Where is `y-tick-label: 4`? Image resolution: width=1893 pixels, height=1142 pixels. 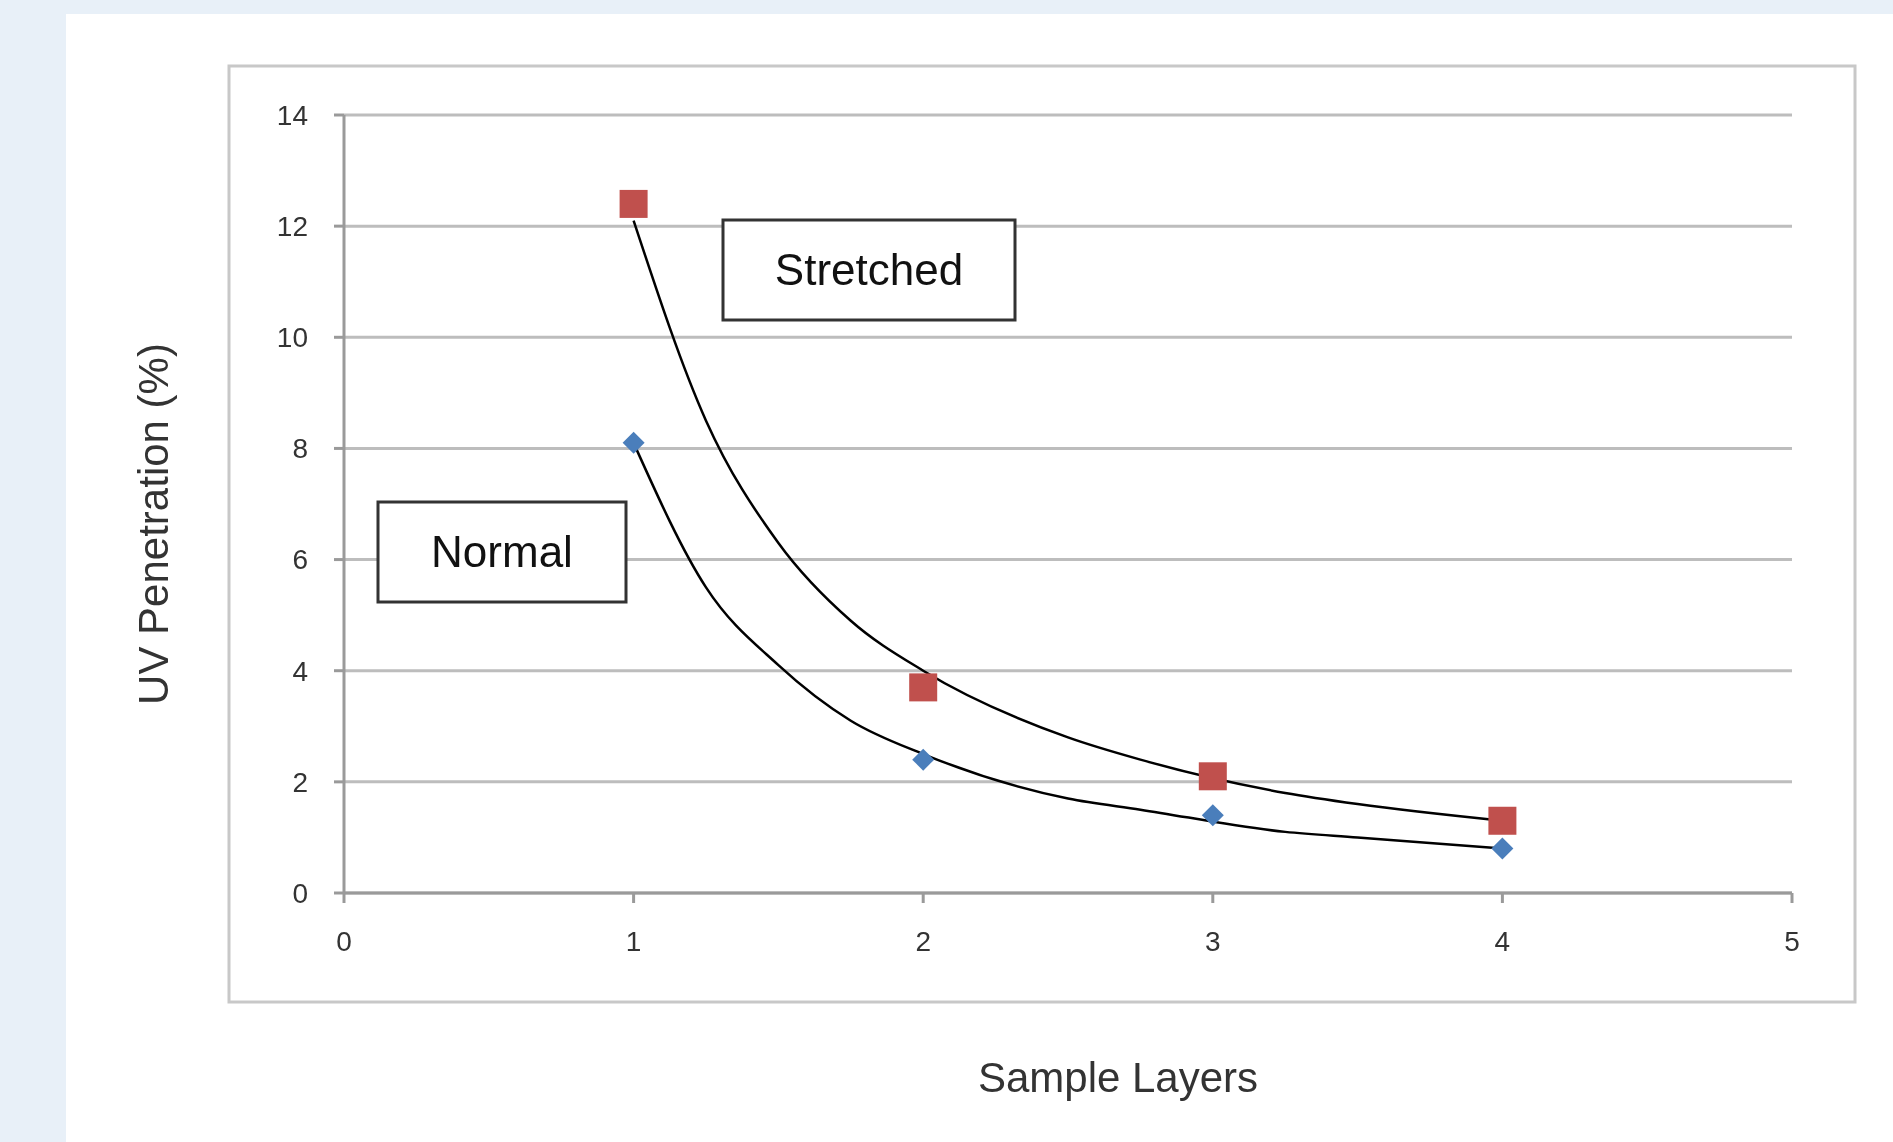 y-tick-label: 4 is located at coordinates (300, 671).